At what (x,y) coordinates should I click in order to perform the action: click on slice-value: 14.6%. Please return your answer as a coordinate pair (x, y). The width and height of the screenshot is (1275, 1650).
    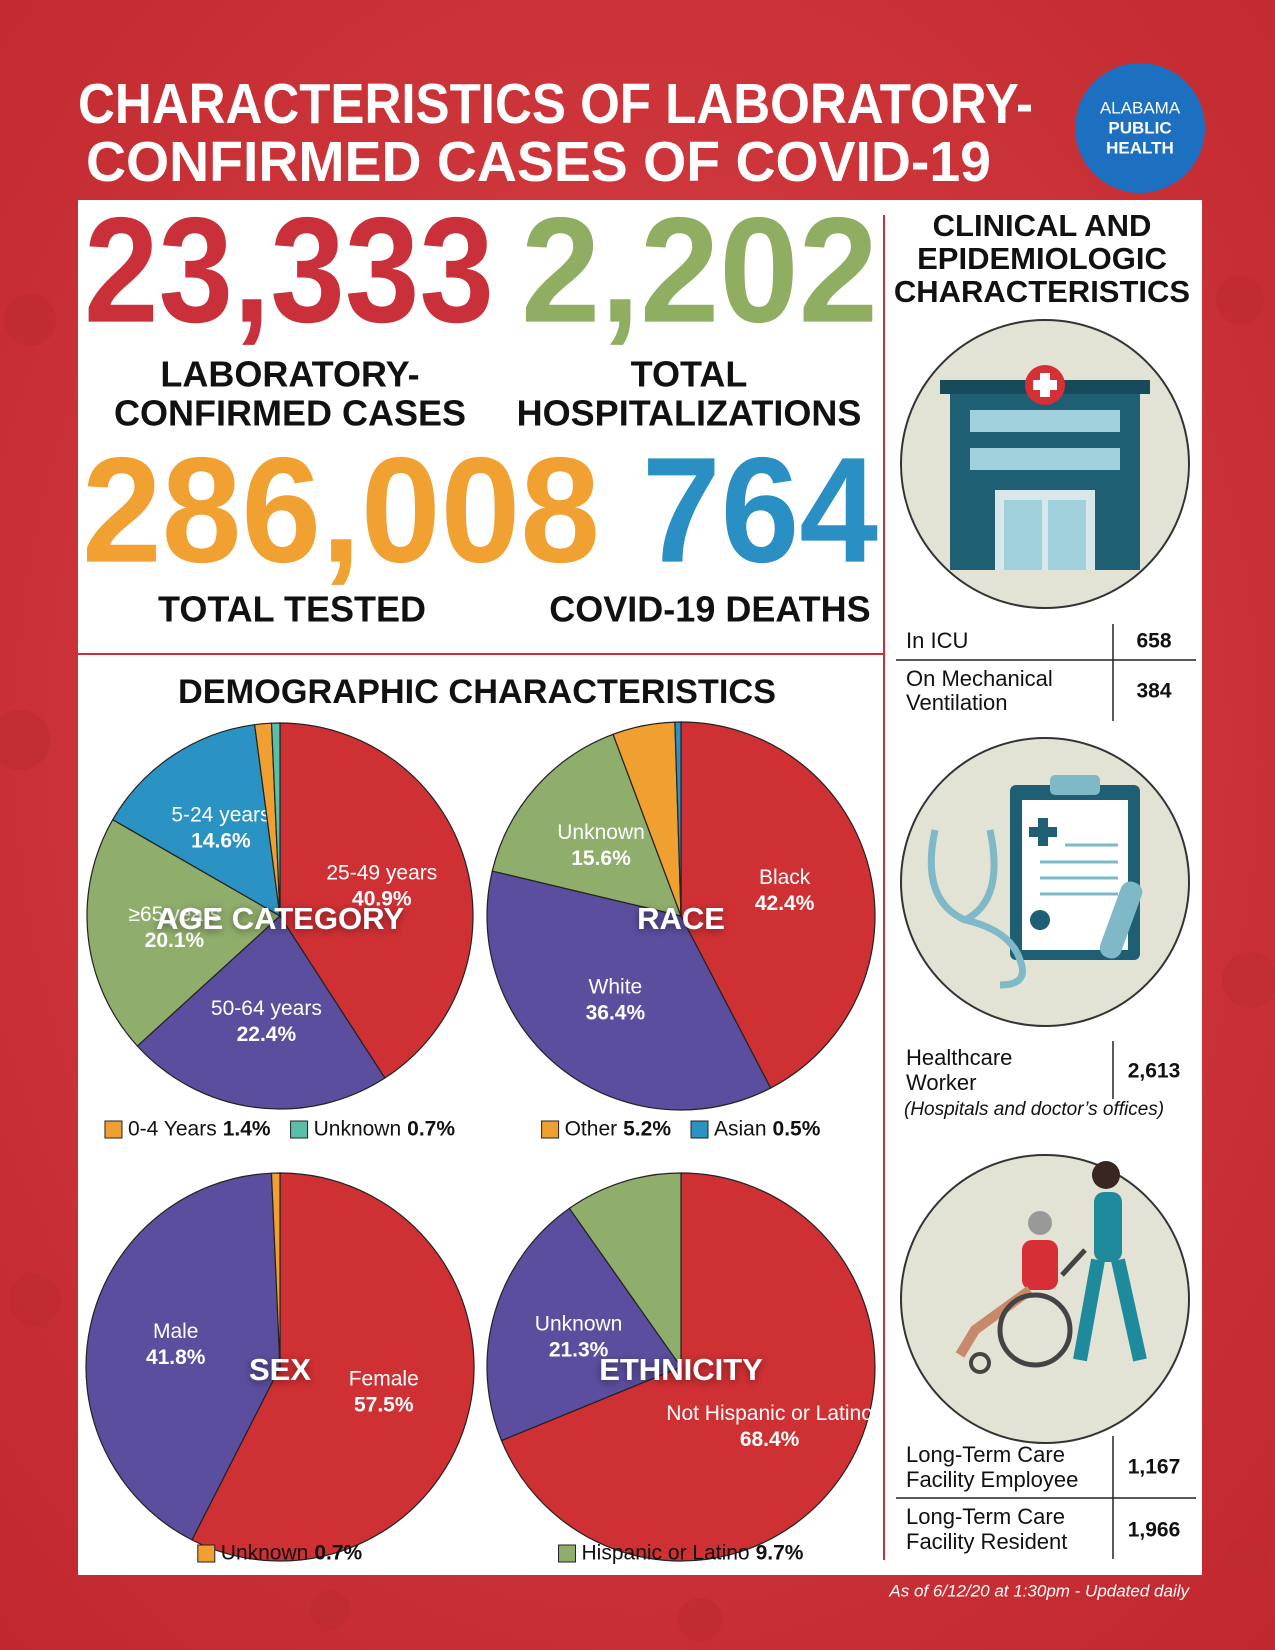
    Looking at the image, I should click on (221, 840).